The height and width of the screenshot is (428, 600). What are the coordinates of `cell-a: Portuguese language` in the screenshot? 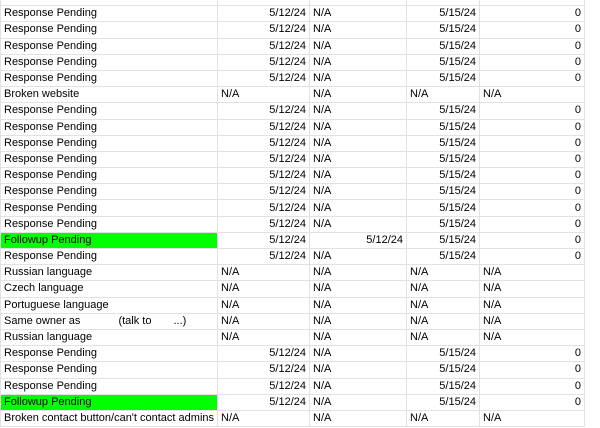 It's located at (109, 305).